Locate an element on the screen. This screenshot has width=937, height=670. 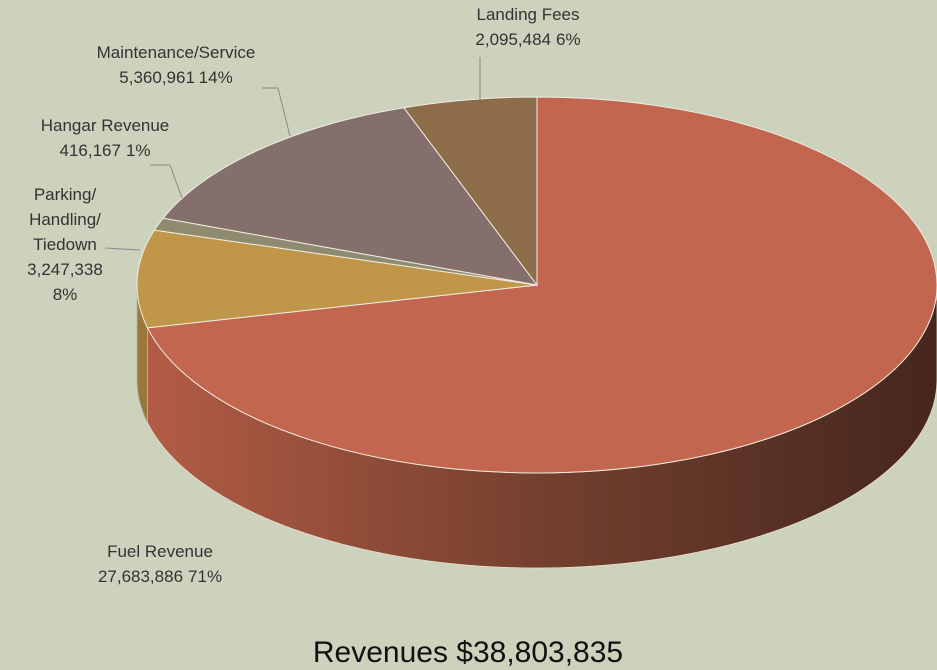
leader-lines is located at coordinates (292, 154).